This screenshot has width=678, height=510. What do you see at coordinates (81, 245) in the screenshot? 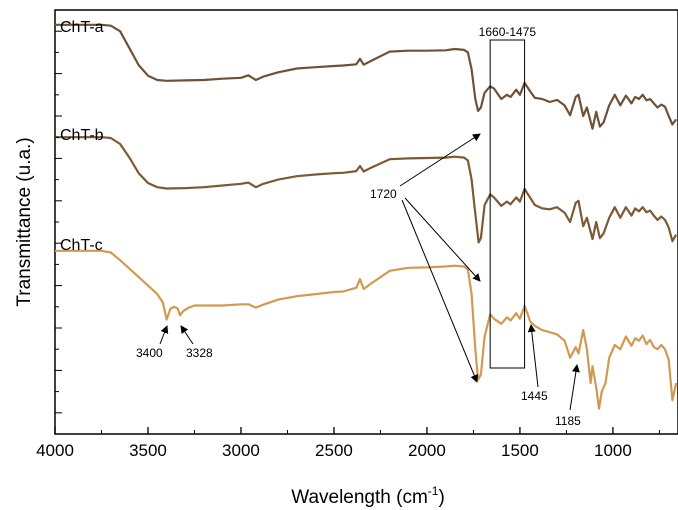
I see `series-label-cht-c: ChT-c` at bounding box center [81, 245].